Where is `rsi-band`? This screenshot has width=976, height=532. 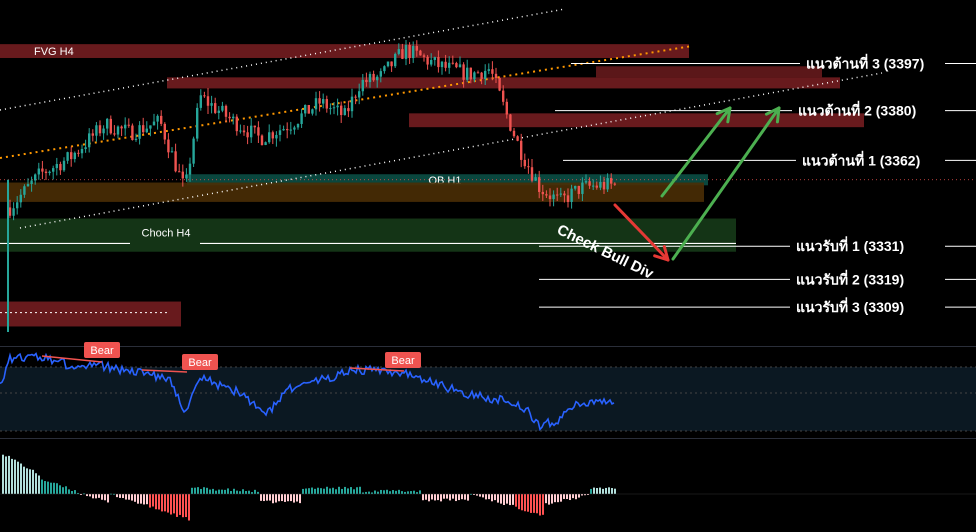 rsi-band is located at coordinates (488, 399).